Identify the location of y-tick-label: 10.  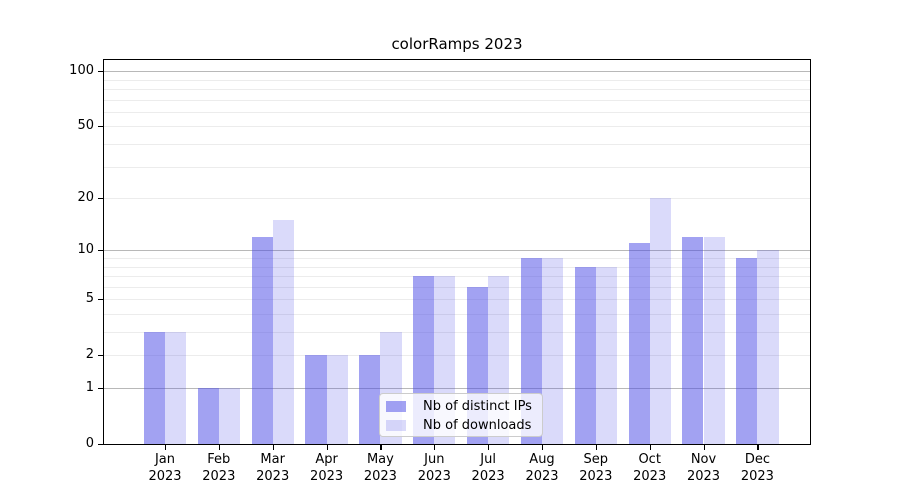
(85, 250).